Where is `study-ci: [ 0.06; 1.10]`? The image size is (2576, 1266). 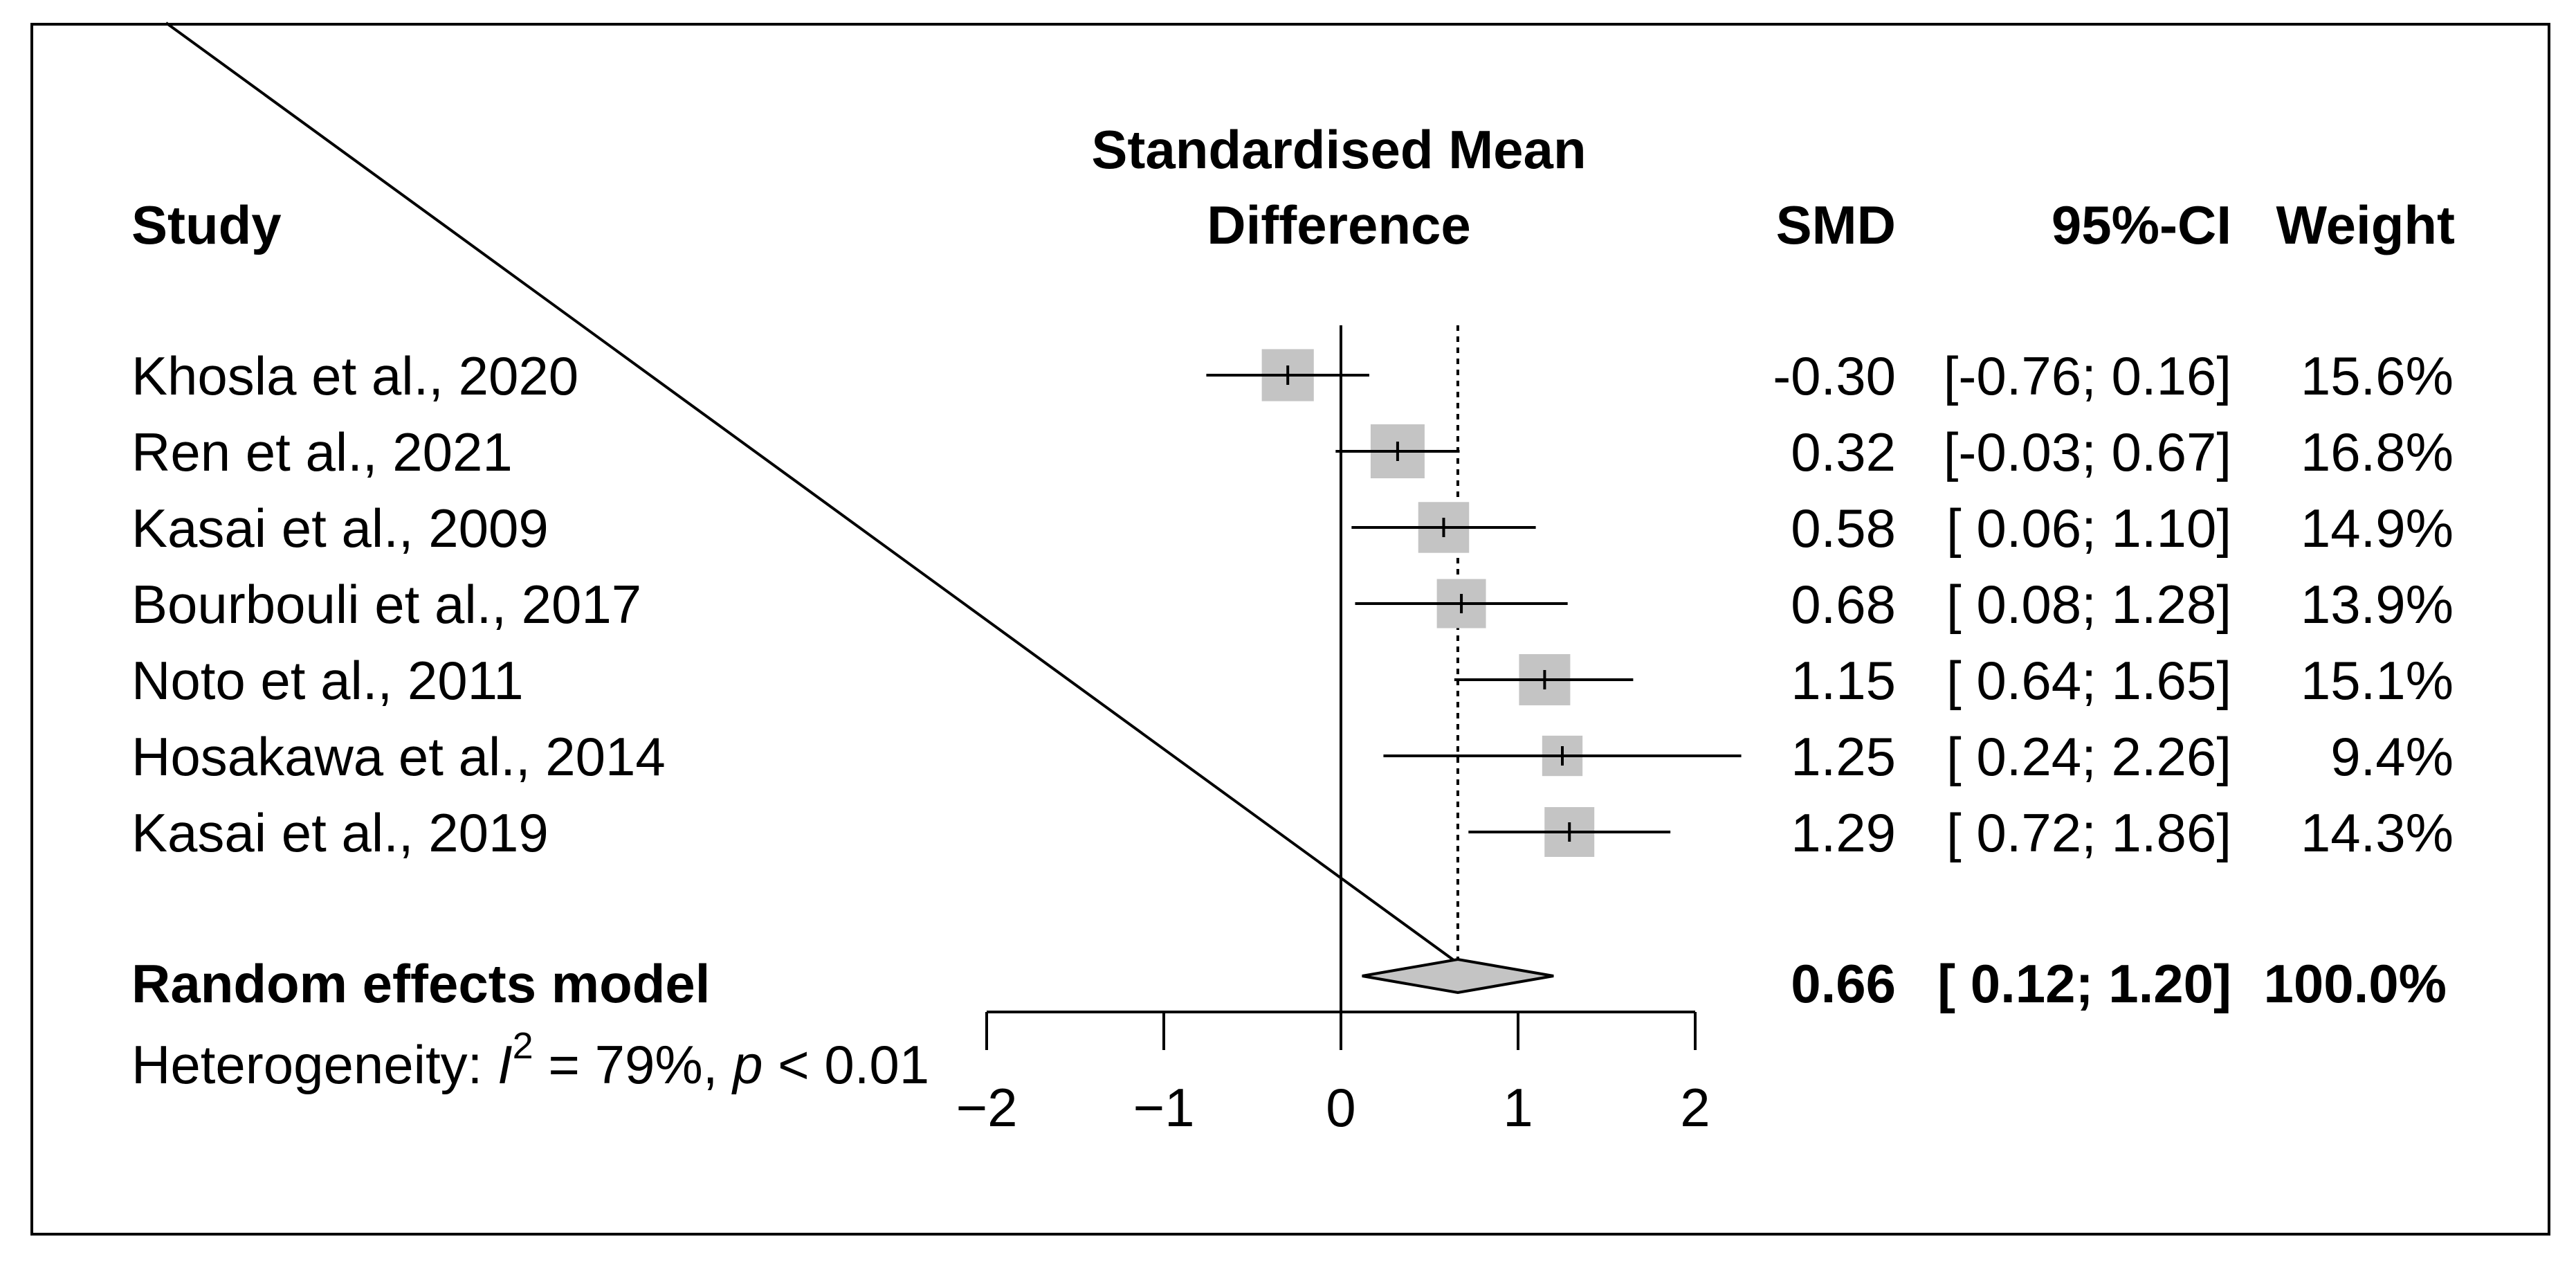
study-ci: [ 0.06; 1.10] is located at coordinates (2089, 528).